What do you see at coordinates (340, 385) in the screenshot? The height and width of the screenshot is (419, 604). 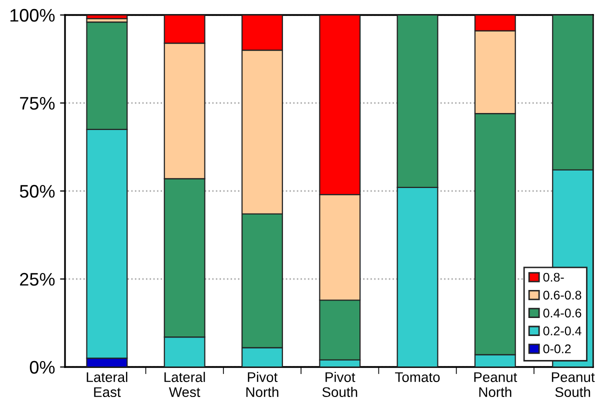 I see `x-tick-label: Pivot South` at bounding box center [340, 385].